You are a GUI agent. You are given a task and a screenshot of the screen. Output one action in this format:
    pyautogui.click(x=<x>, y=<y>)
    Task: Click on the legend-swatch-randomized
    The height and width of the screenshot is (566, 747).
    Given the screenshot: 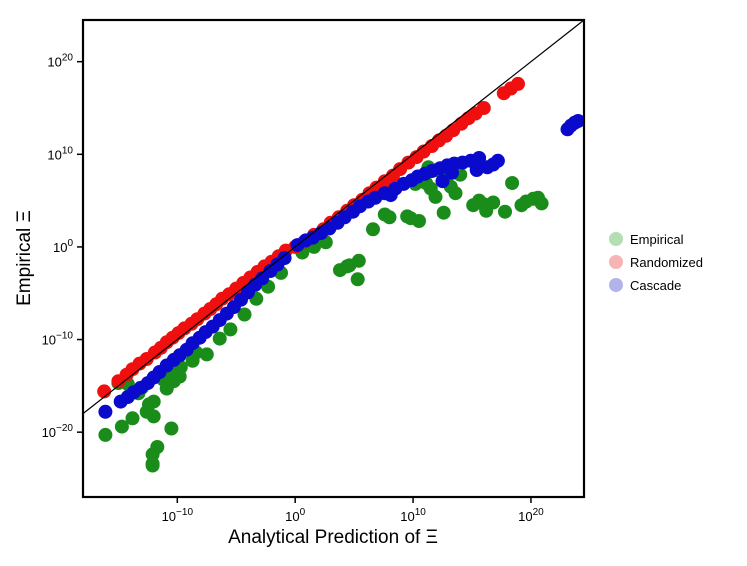 What is the action you would take?
    pyautogui.click(x=616, y=262)
    